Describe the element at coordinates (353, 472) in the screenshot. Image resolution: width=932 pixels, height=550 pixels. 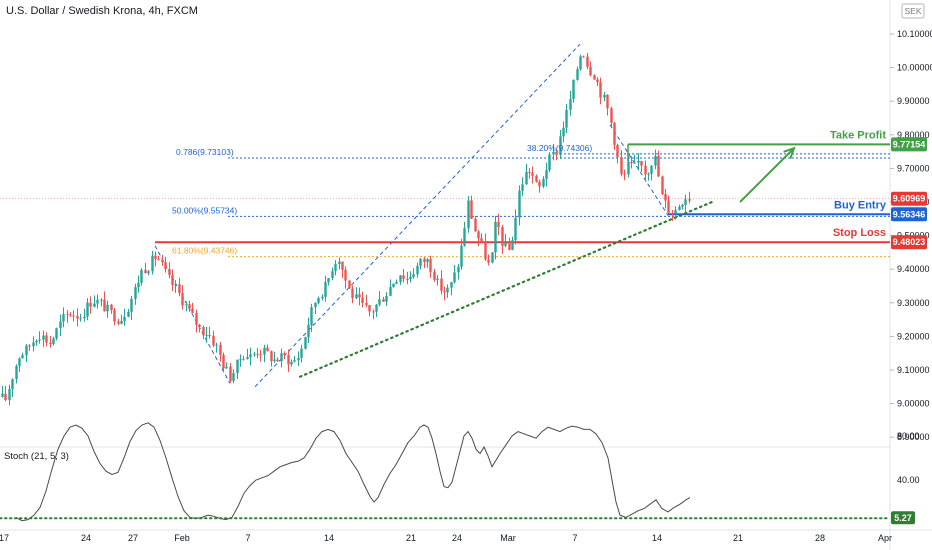
I see `stoch-line` at that location.